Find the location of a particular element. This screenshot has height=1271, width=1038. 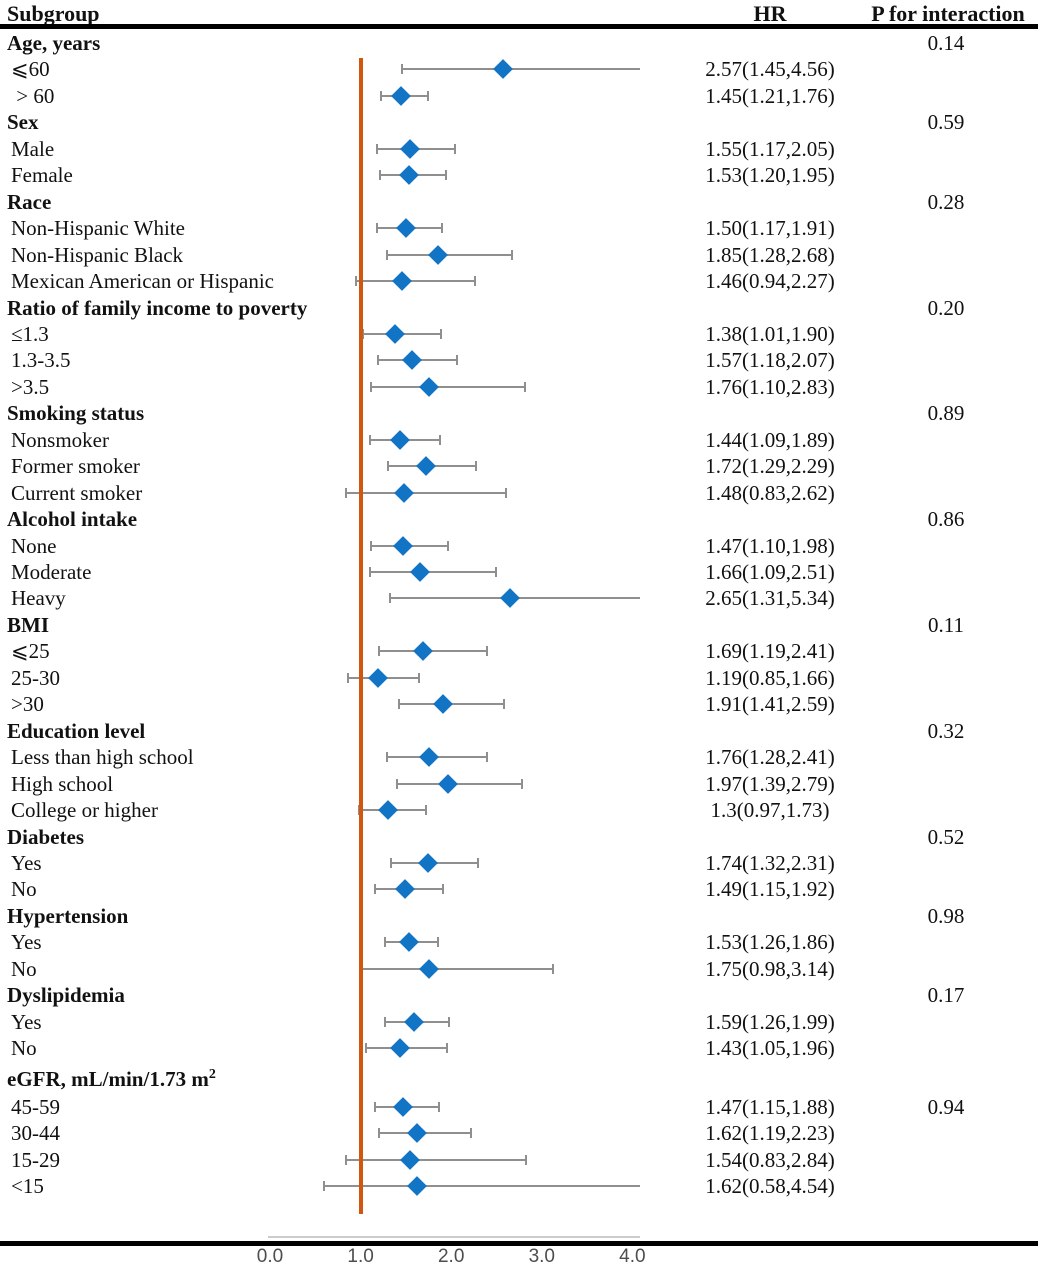

hr-value: 1.91(1.41,2.59) is located at coordinates (770, 704).